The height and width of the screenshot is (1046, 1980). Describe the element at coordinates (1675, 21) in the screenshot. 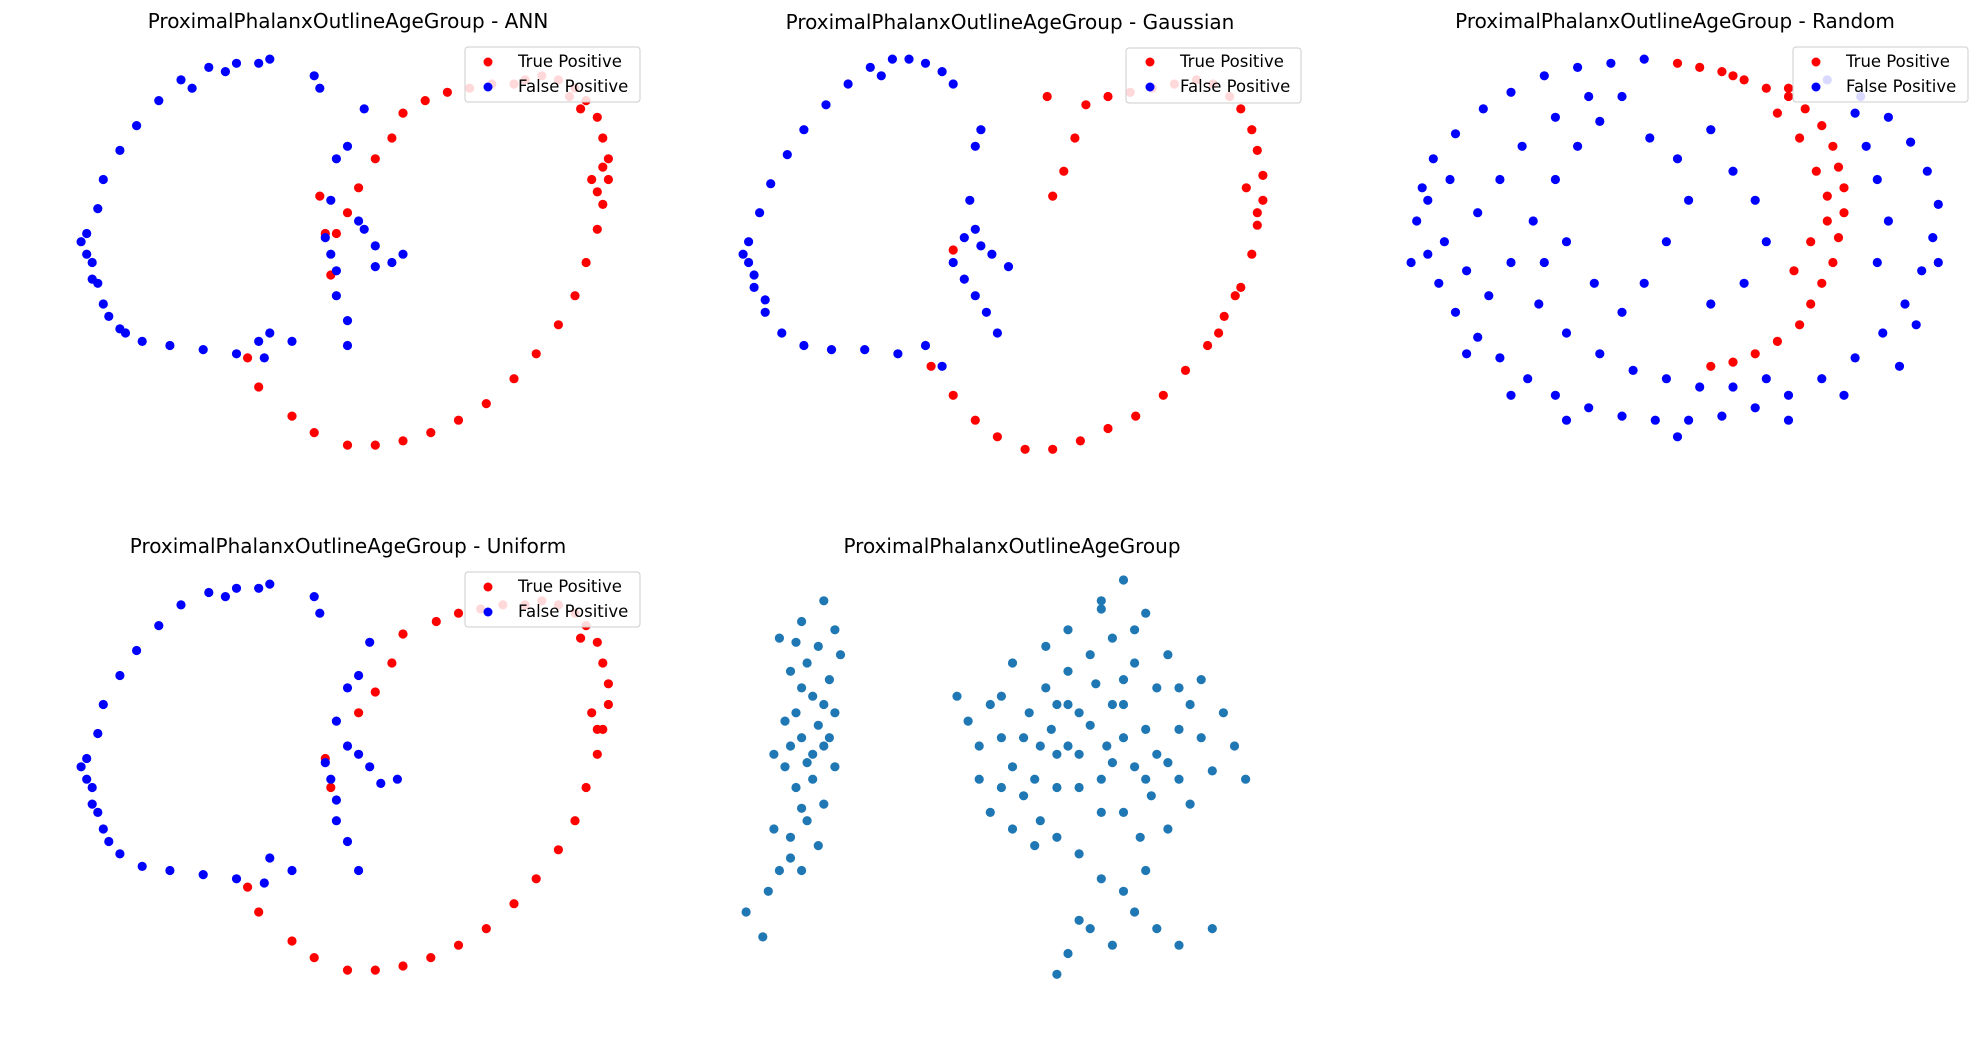

I see `panel-title: ProximalPhalanxOutlineAgeGroup - Random` at that location.